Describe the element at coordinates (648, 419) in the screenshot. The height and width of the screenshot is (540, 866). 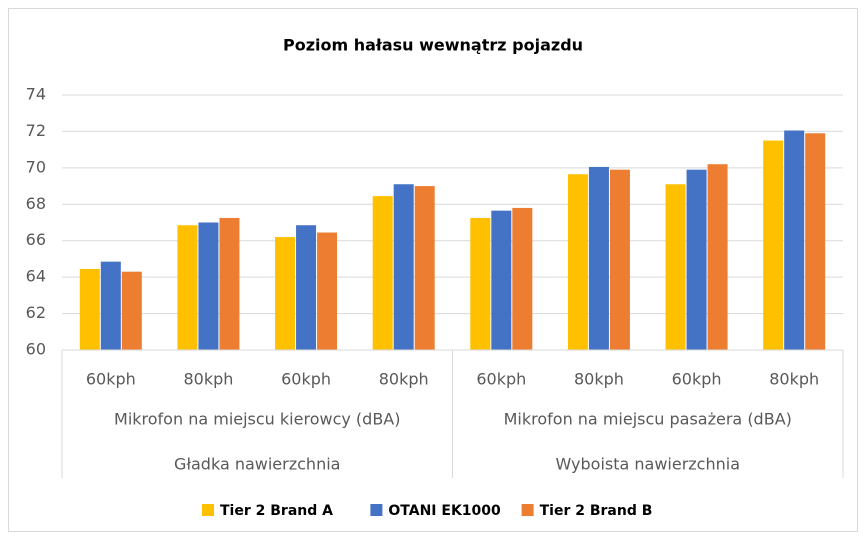
I see `group-label: Mikrofon na miejscu pasażera (dBA)` at that location.